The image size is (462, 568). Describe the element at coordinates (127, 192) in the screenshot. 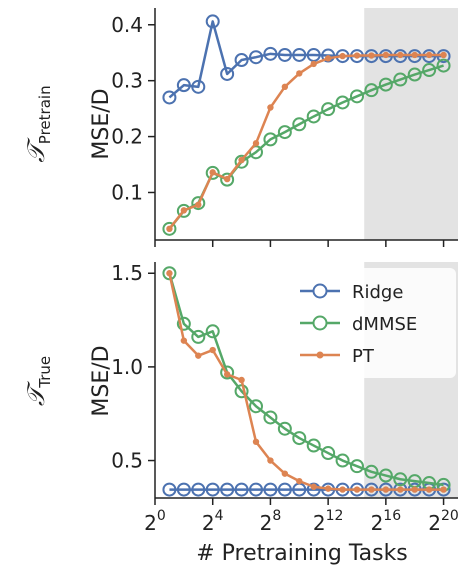

I see `y-tick-label: 0.1` at that location.